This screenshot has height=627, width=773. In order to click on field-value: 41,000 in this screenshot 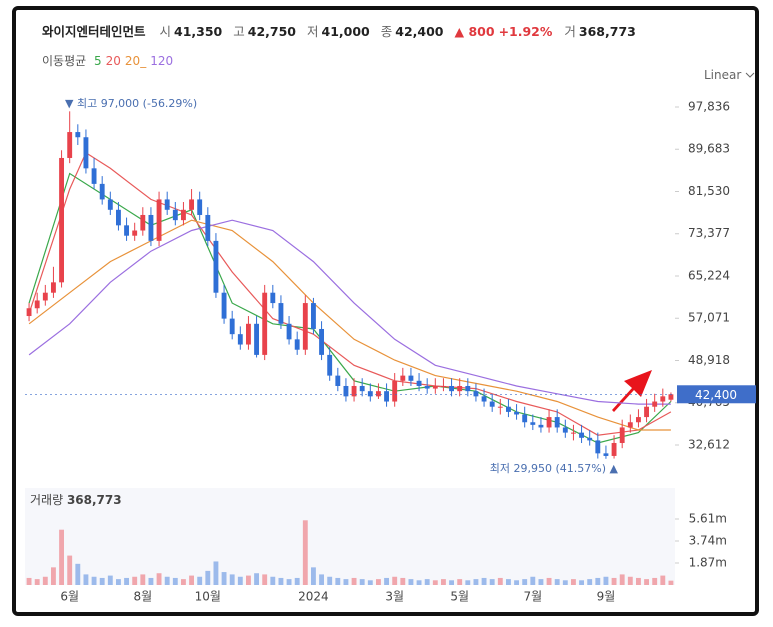, I will do `click(345, 31)`.